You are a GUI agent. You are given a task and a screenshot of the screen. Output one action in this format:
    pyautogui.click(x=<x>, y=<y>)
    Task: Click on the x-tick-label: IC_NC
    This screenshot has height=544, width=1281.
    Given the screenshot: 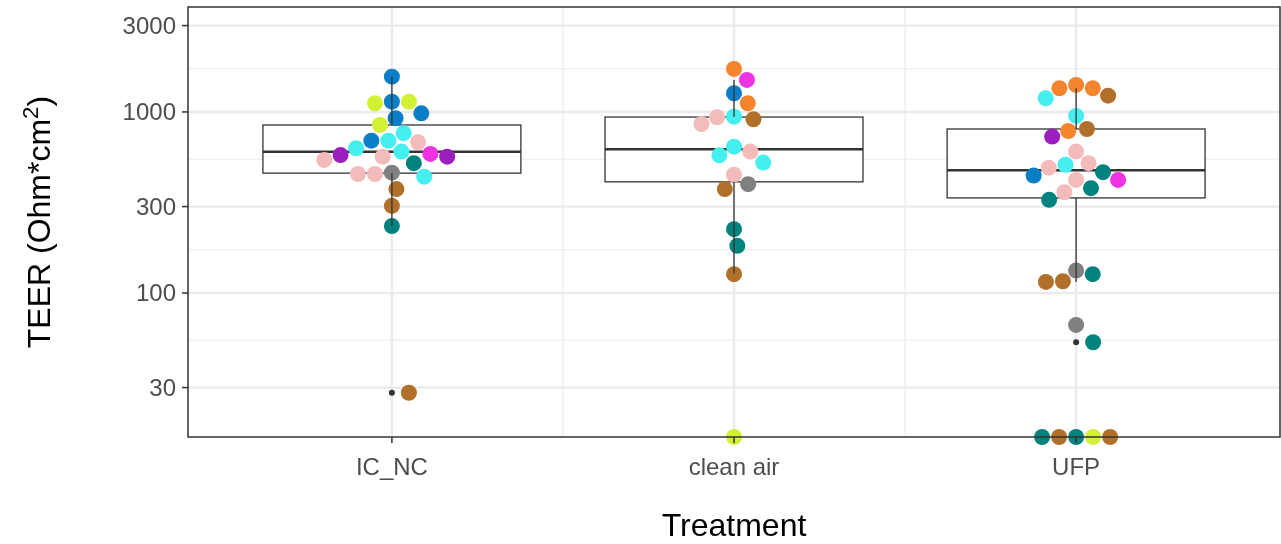 What is the action you would take?
    pyautogui.click(x=391, y=466)
    